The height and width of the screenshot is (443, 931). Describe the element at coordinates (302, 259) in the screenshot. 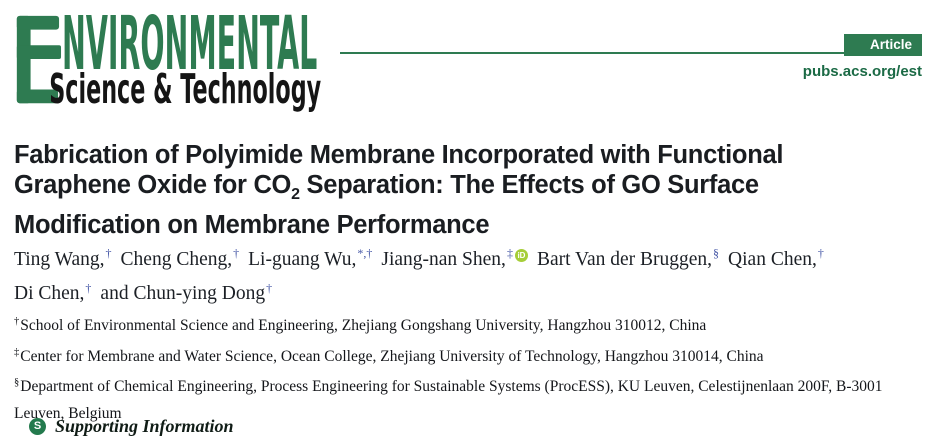

I see `author-name: Li-guang Wu,` at that location.